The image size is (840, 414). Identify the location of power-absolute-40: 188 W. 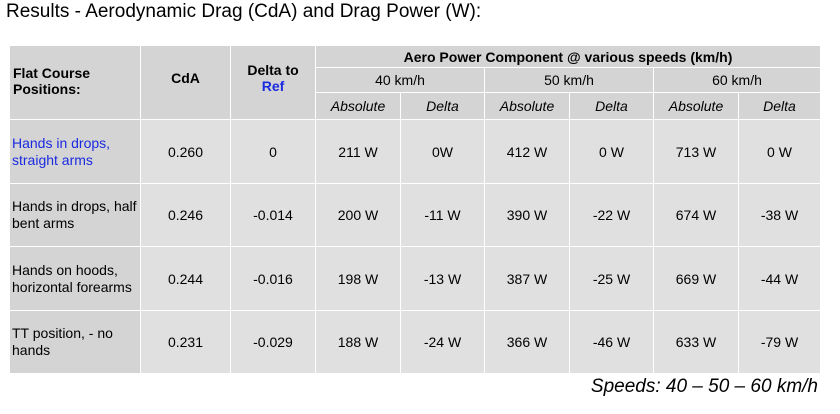
(358, 342).